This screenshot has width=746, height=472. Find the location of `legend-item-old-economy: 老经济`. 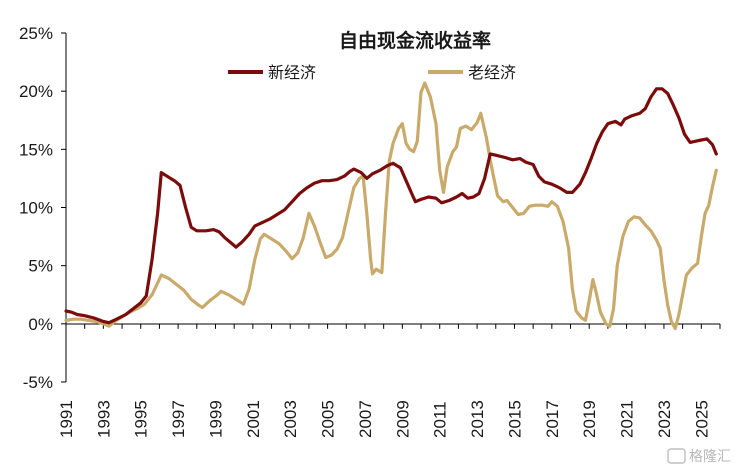

legend-item-old-economy: 老经济 is located at coordinates (472, 72).